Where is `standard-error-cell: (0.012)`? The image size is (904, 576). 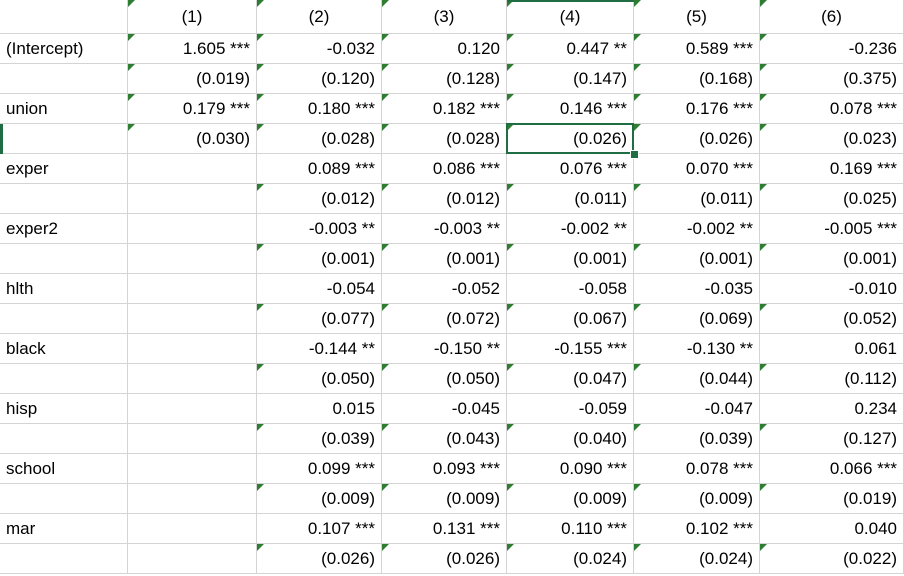
standard-error-cell: (0.012) is located at coordinates (319, 199).